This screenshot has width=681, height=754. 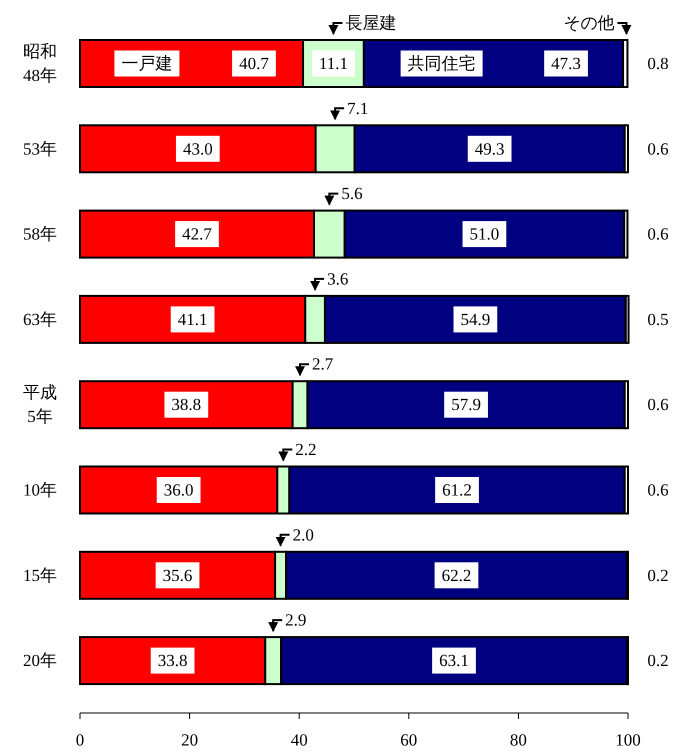 I want to click on x-tick-label: 80, so click(x=518, y=740).